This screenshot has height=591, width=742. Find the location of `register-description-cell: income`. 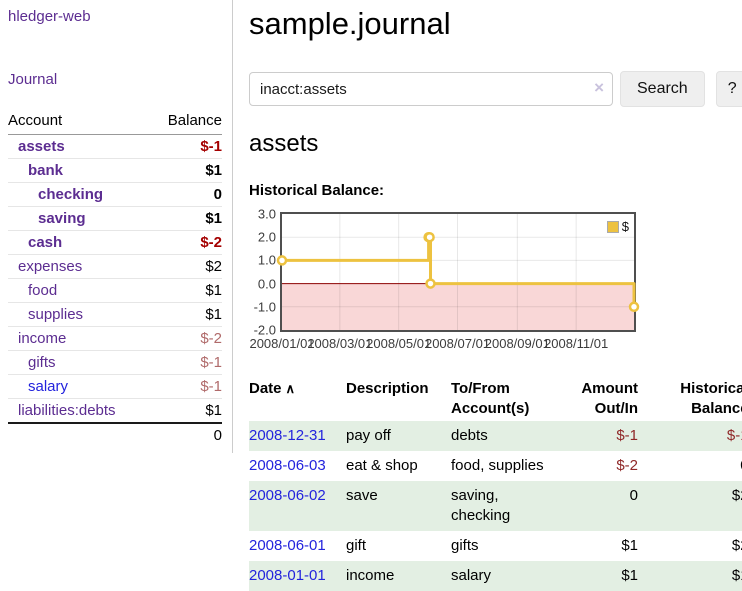

register-description-cell: income is located at coordinates (370, 575).